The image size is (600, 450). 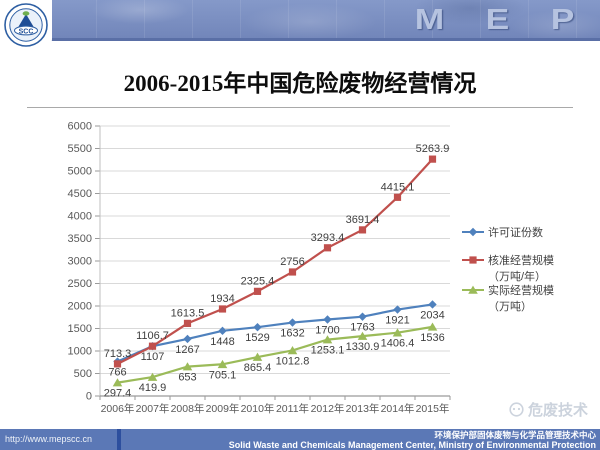 What do you see at coordinates (117, 373) in the screenshot?
I see `data-label: 766` at bounding box center [117, 373].